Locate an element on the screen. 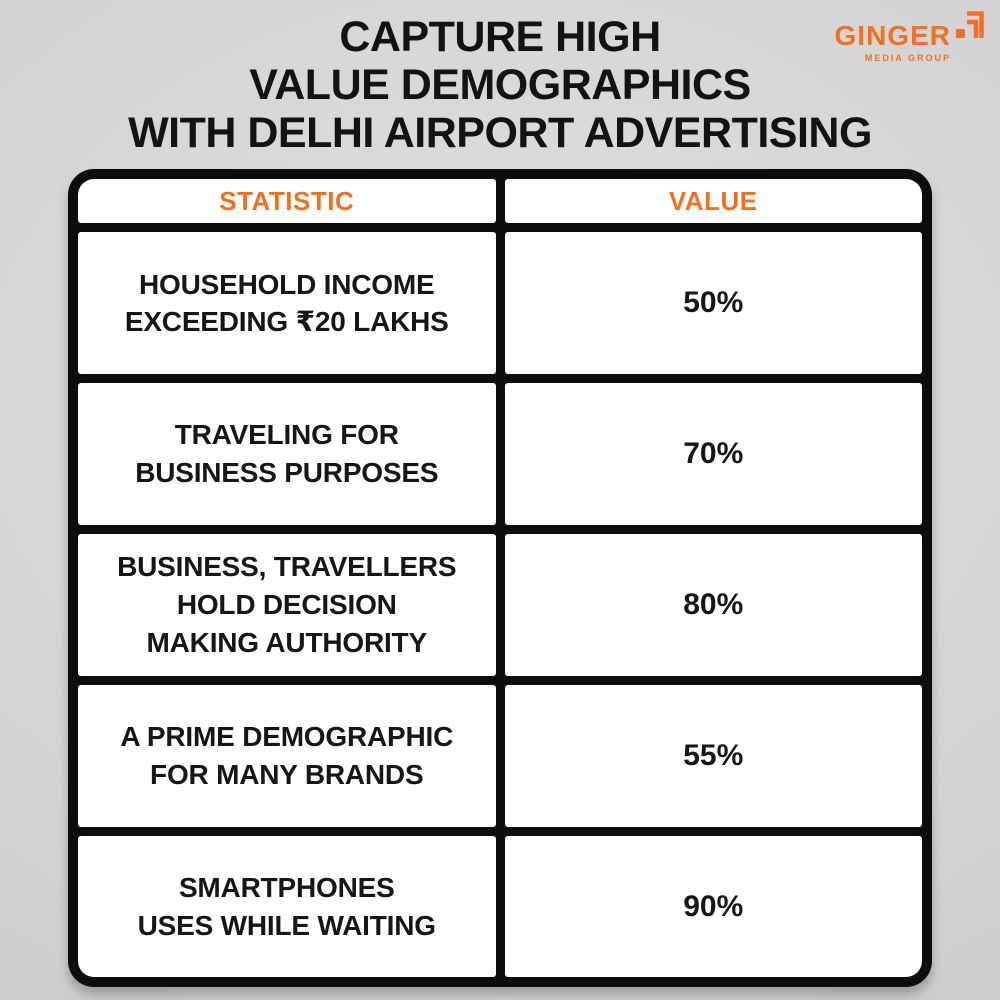 This screenshot has height=1000, width=1000. logo-tagline: MEDIA GROUP is located at coordinates (907, 58).